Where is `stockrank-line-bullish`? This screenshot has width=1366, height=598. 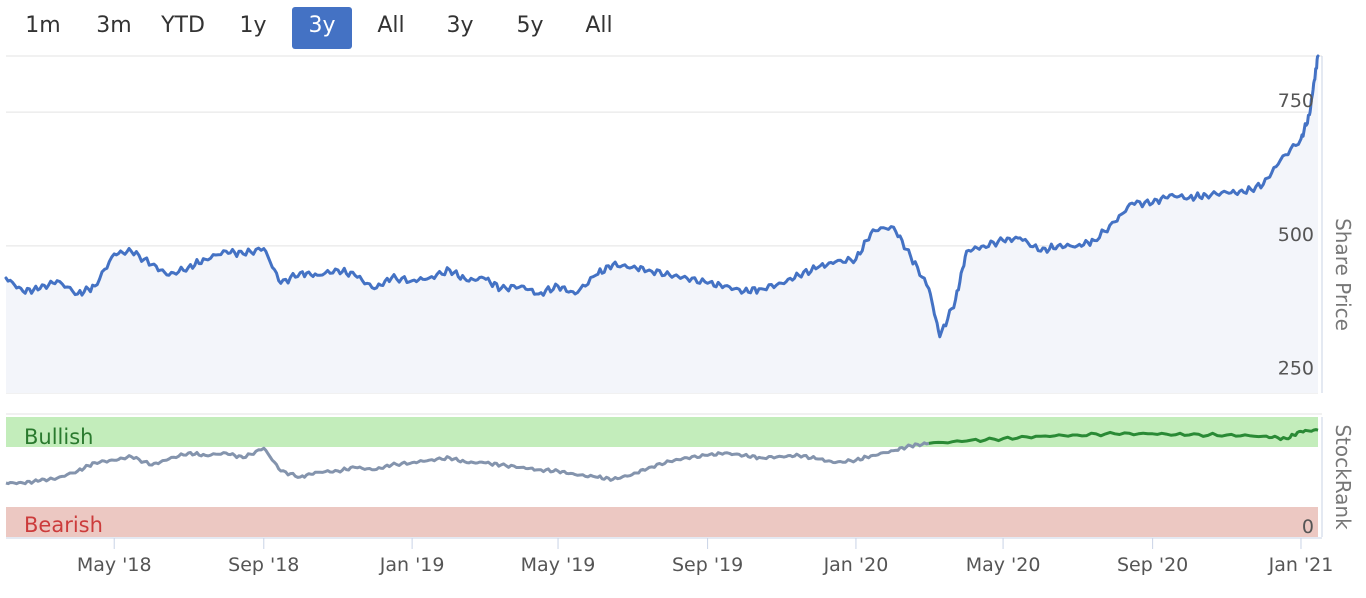
stockrank-line-bullish is located at coordinates (1123, 436).